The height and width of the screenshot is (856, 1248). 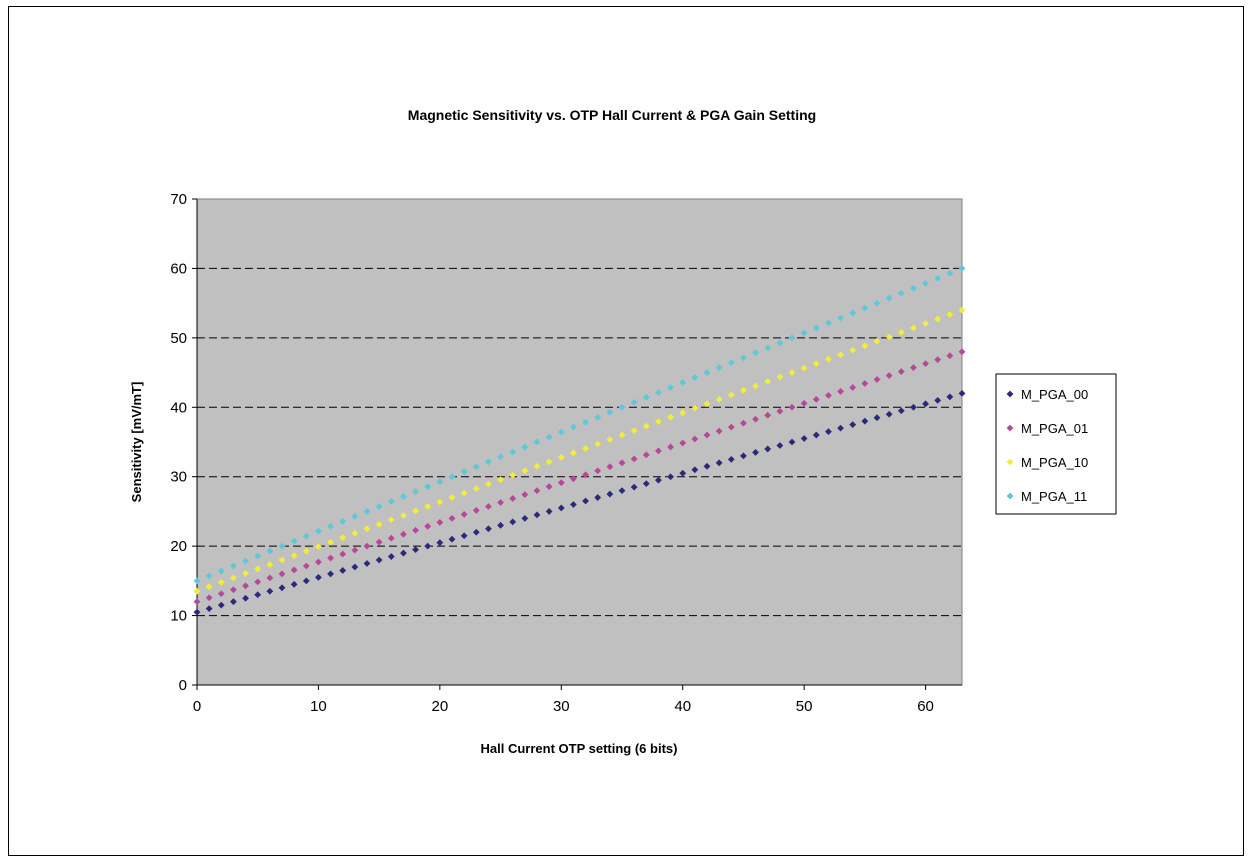 I want to click on legend-label: M_PGA_11, so click(x=1054, y=496).